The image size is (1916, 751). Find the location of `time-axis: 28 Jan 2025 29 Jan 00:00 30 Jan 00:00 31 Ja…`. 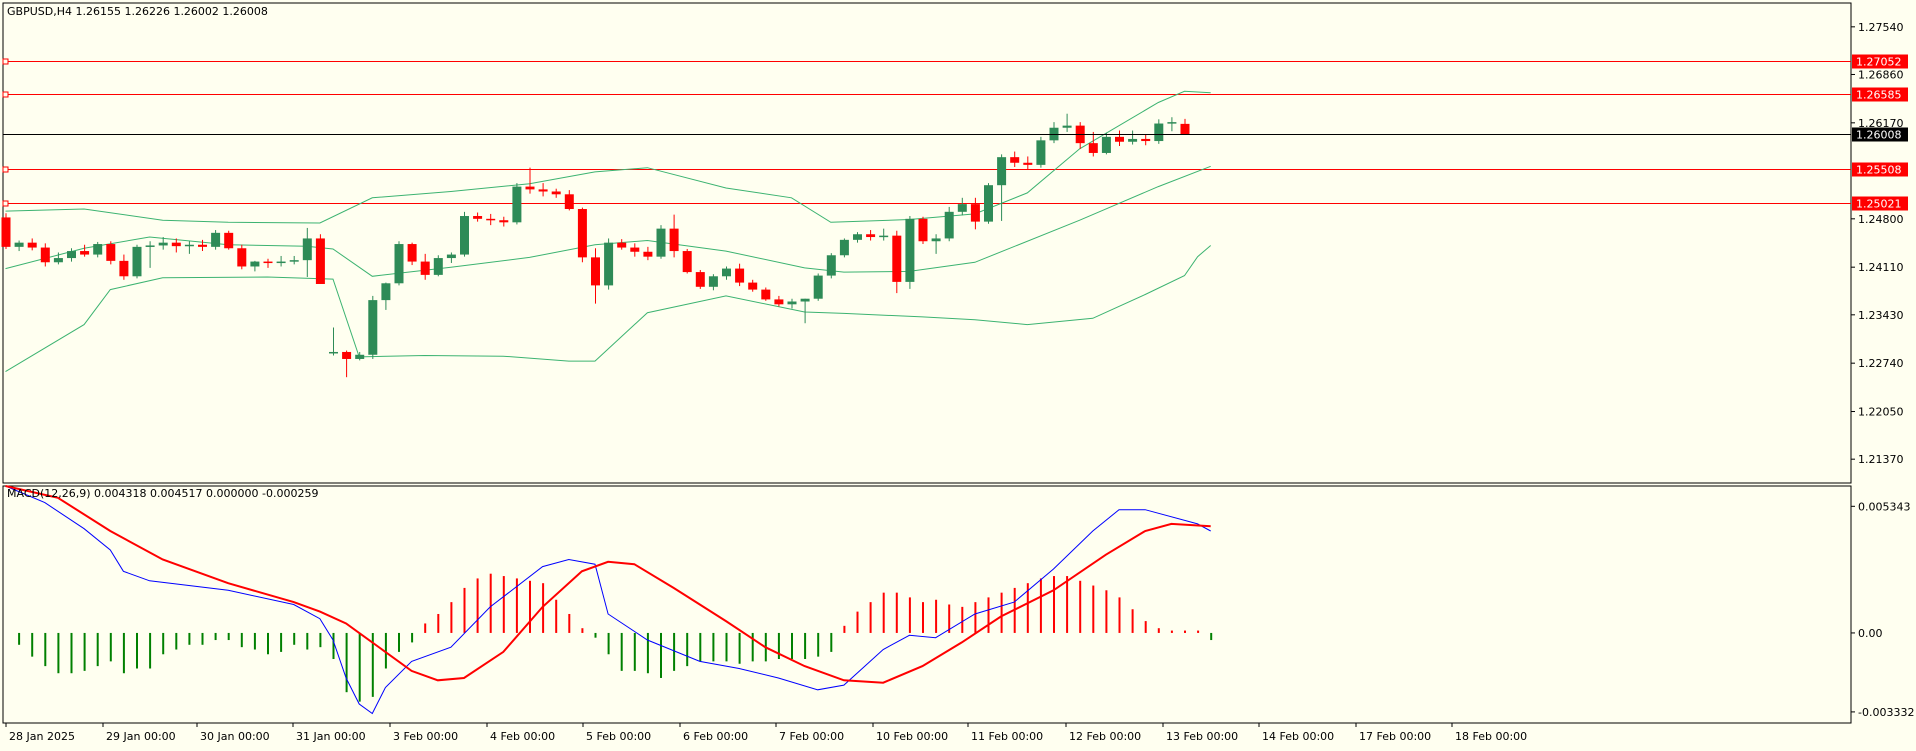

time-axis: 28 Jan 2025 29 Jan 00:00 30 Jan 00:00 31 Ja… is located at coordinates (766, 733).